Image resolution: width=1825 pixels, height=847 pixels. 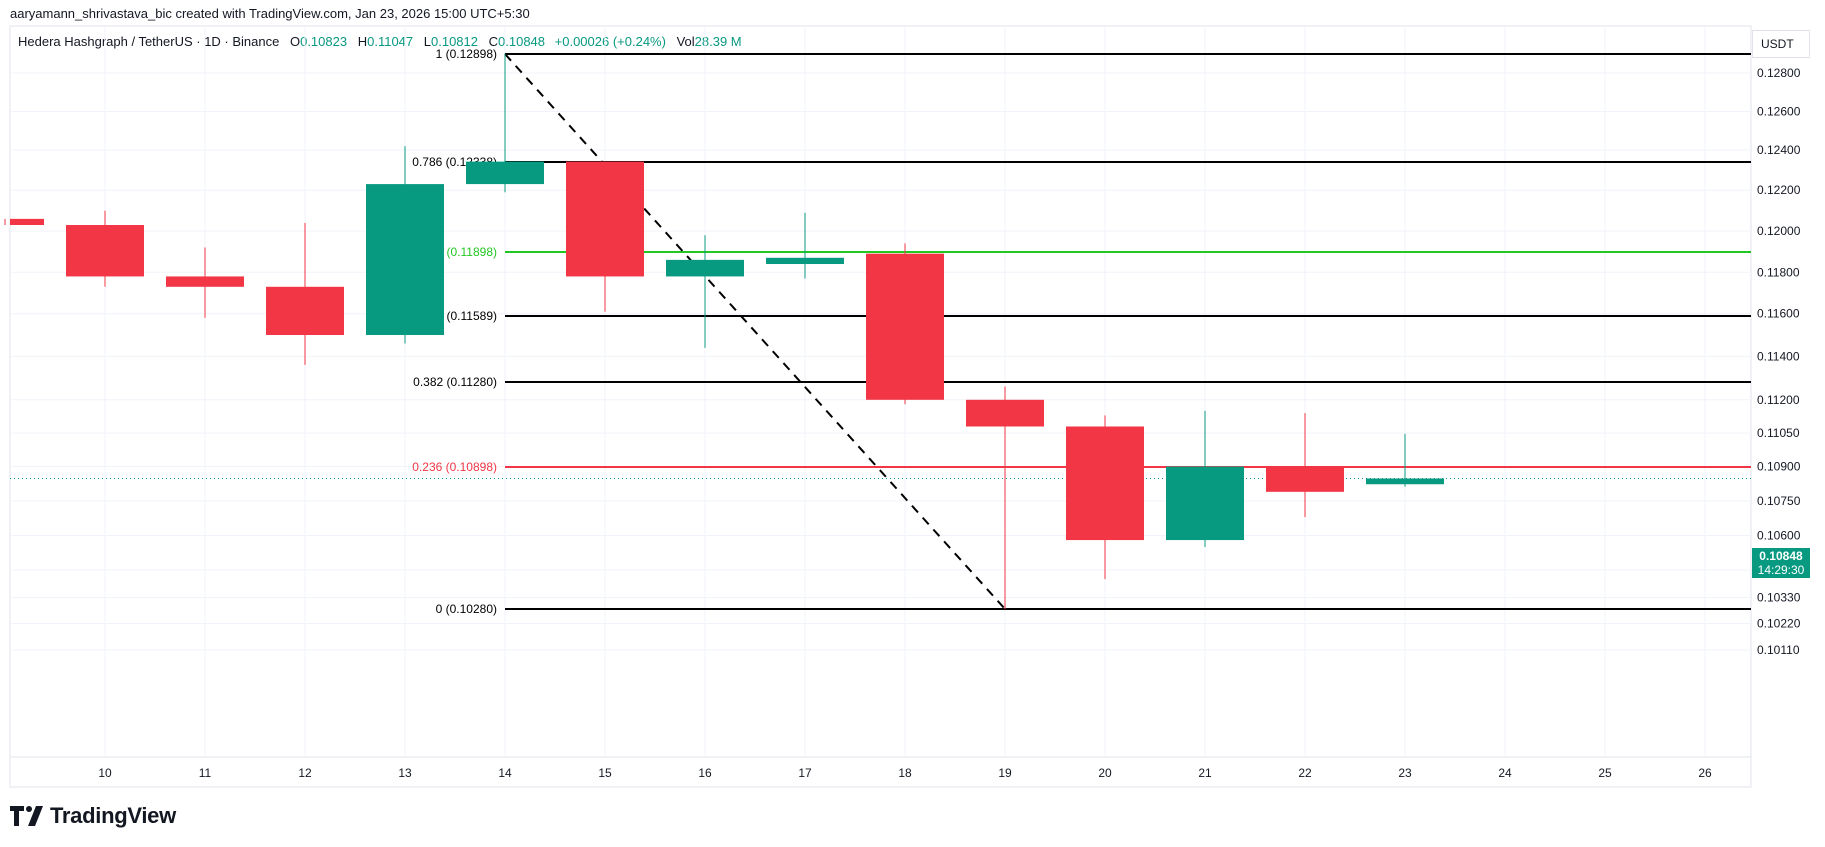 I want to click on tradingview-logo: TradingView, so click(x=93, y=816).